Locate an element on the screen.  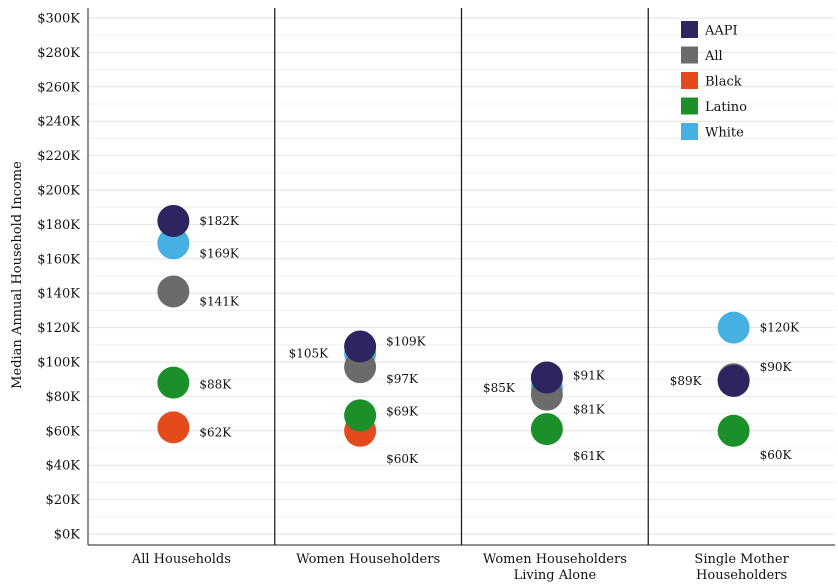
y-tick-label: $300K is located at coordinates (58, 19).